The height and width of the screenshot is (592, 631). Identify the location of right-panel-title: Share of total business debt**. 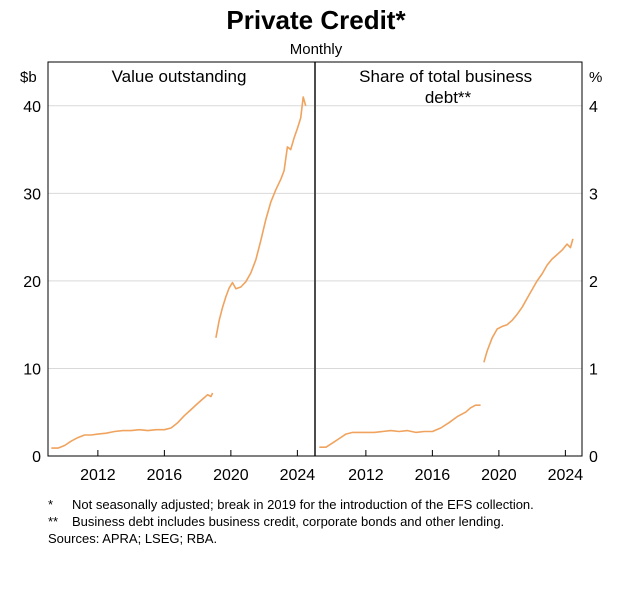
(448, 87).